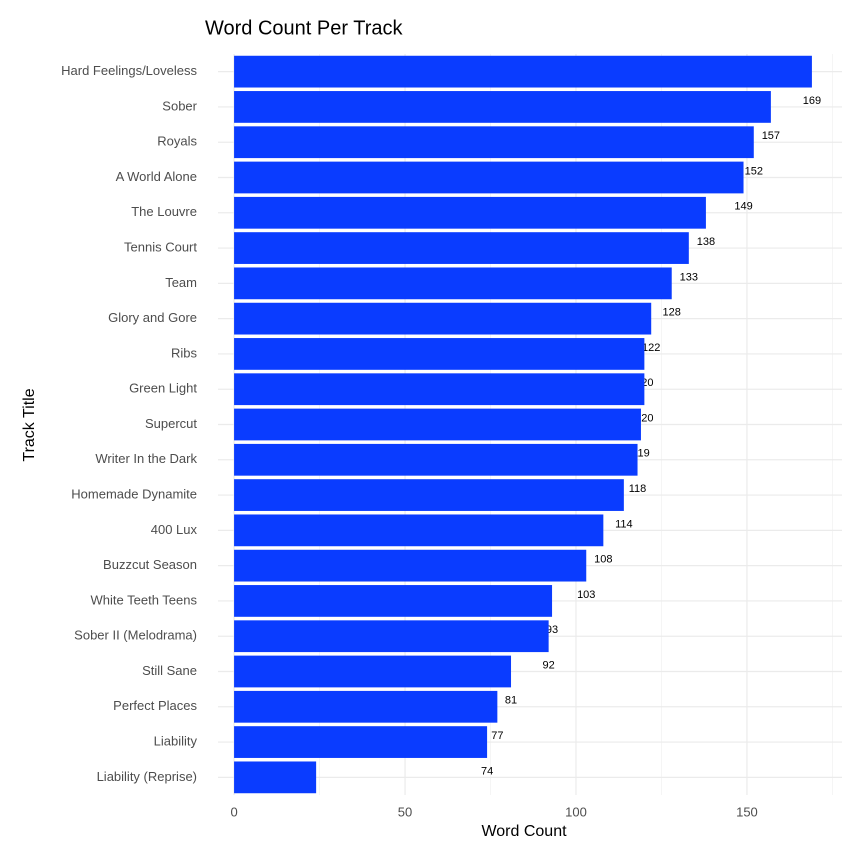 The width and height of the screenshot is (856, 854). What do you see at coordinates (184, 352) in the screenshot?
I see `y-tick-label: Ribs` at bounding box center [184, 352].